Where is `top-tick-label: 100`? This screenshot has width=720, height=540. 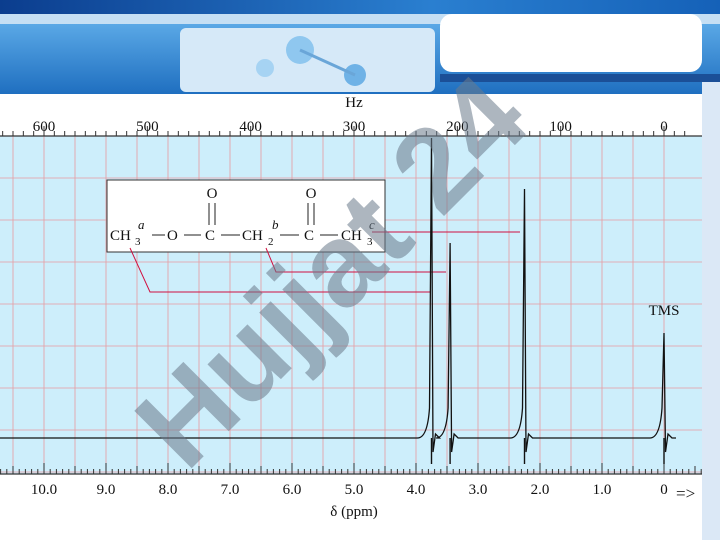 top-tick-label: 100 is located at coordinates (560, 127).